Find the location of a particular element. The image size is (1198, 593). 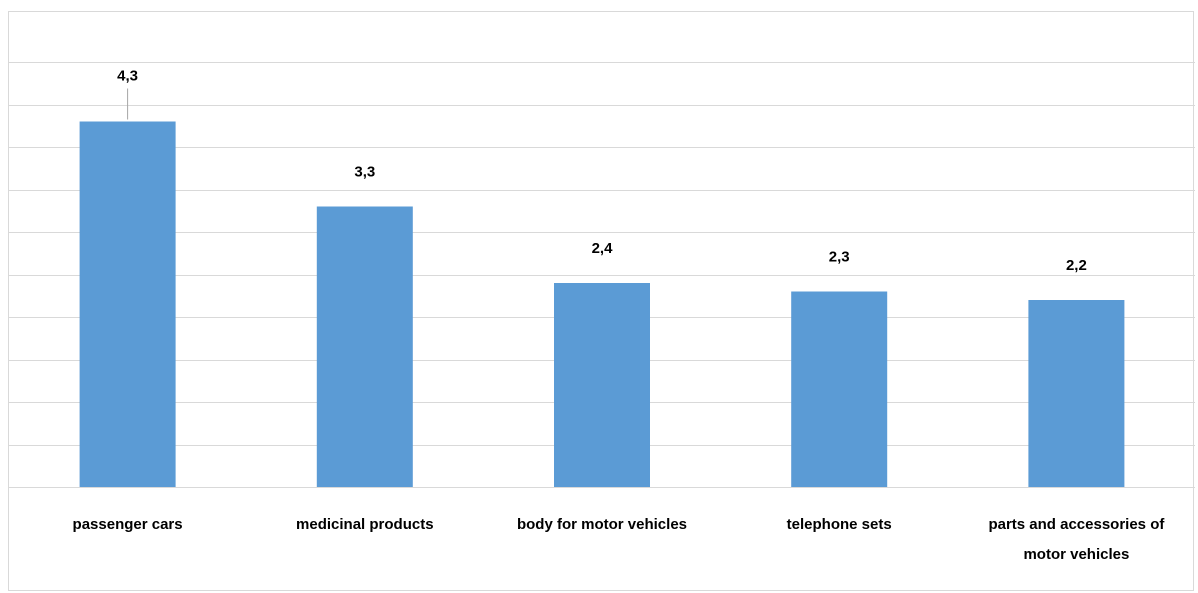

data-label-5: 2,2 is located at coordinates (1076, 265).